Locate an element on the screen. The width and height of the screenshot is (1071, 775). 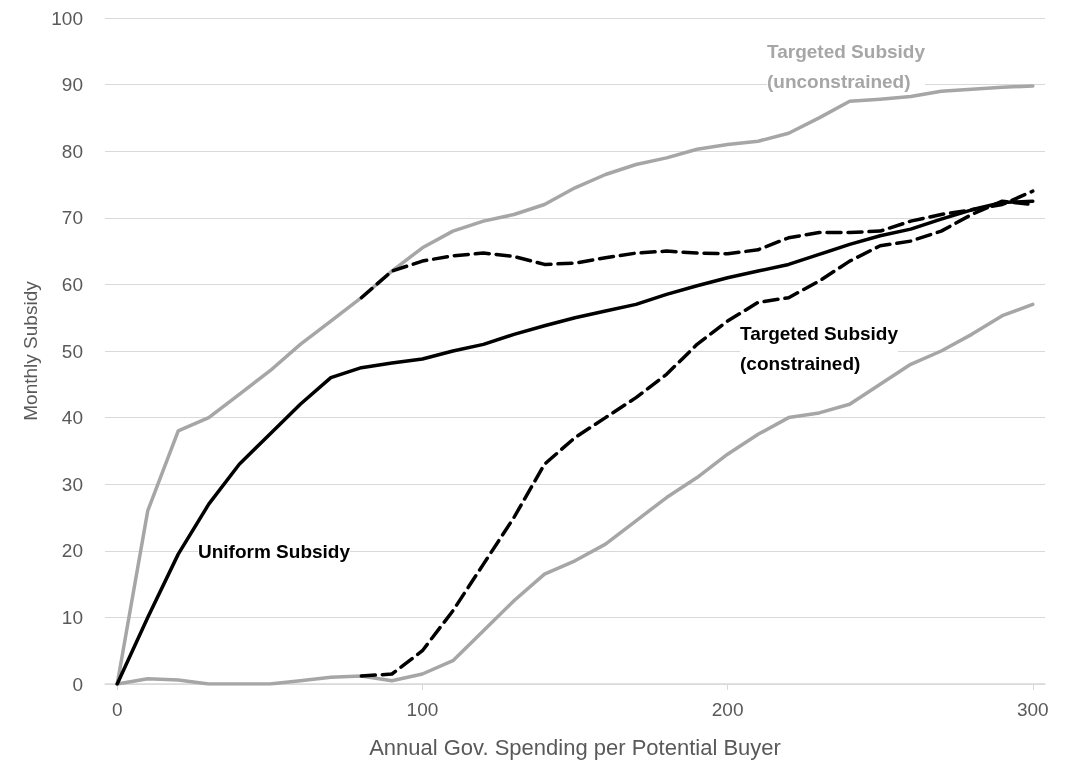
annotation: Targeted Subsidy (unconstrained) is located at coordinates (846, 66).